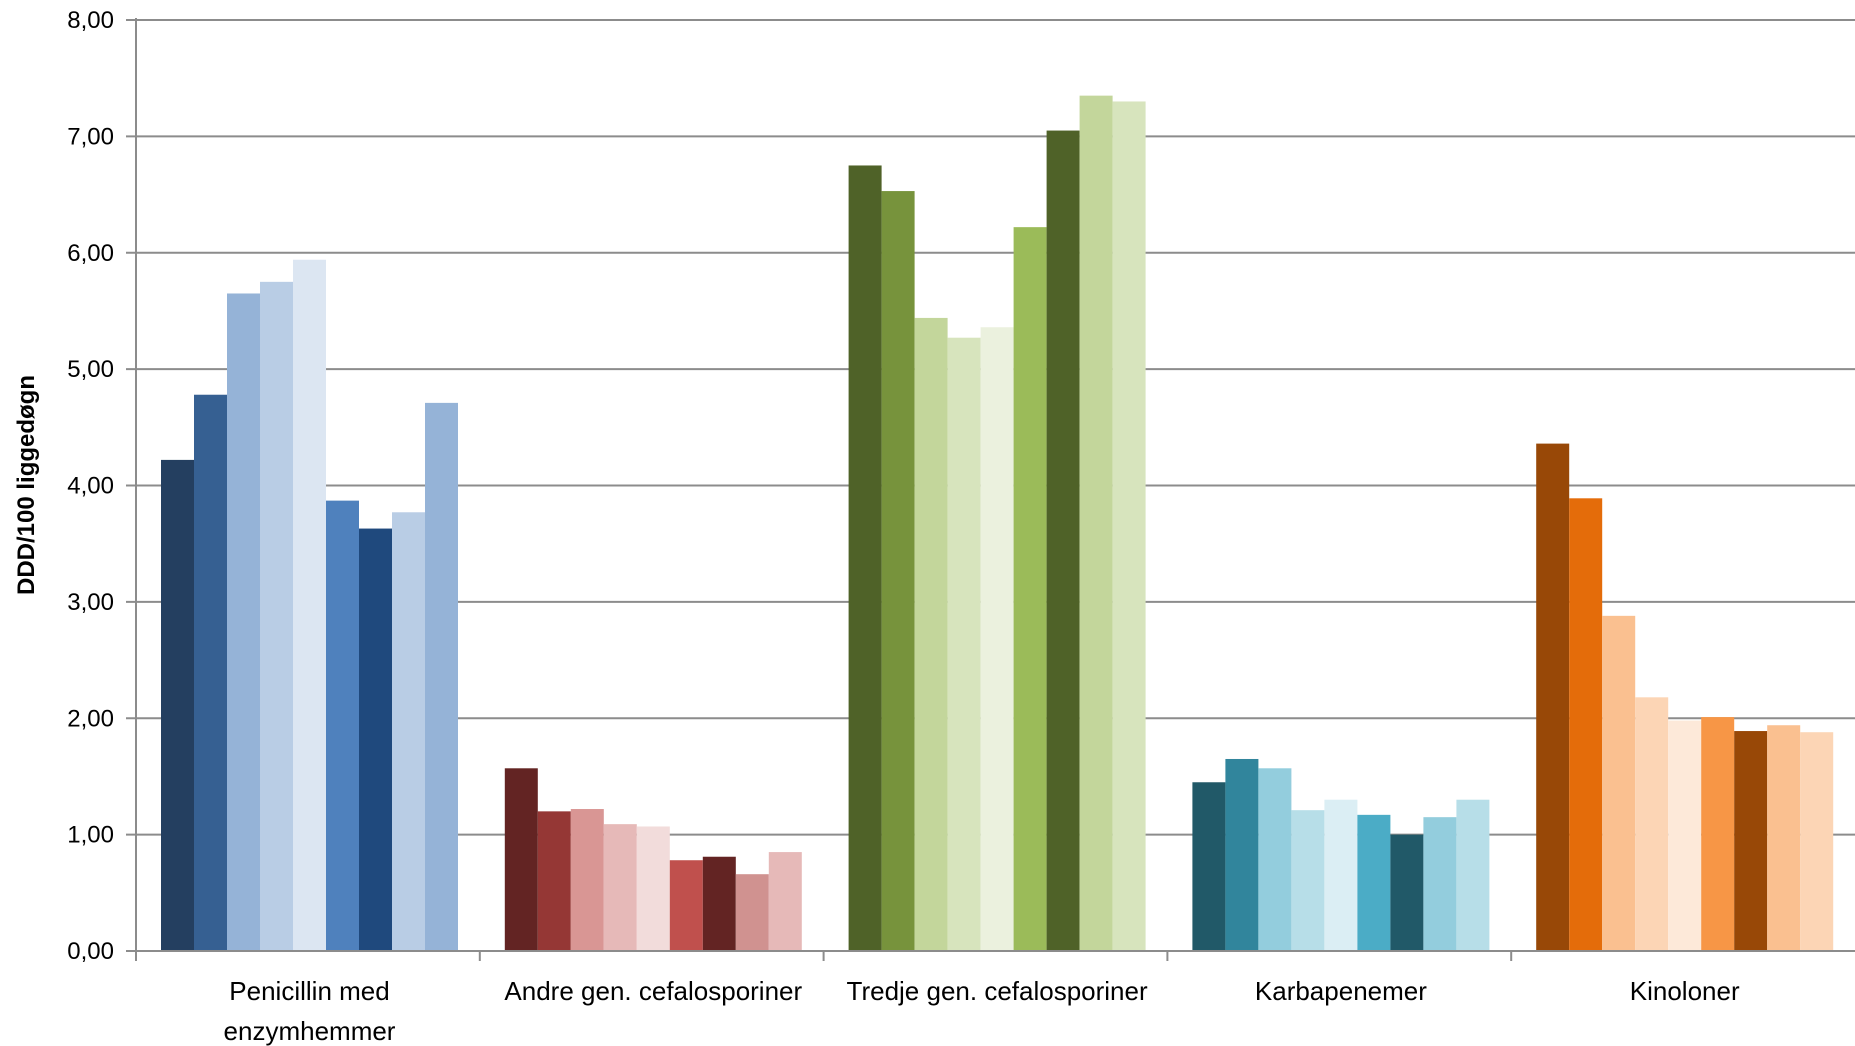 Image resolution: width=1855 pixels, height=1046 pixels. Describe the element at coordinates (90, 136) in the screenshot. I see `y-tick-label: 7,00` at that location.